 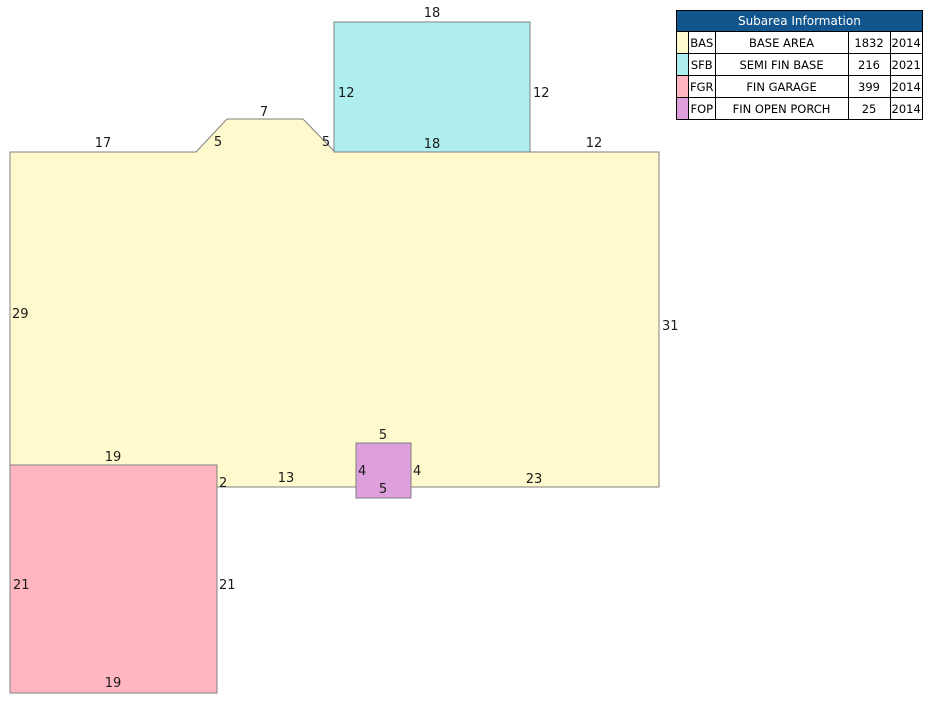 I want to click on dimension-label: 17, so click(x=103, y=143).